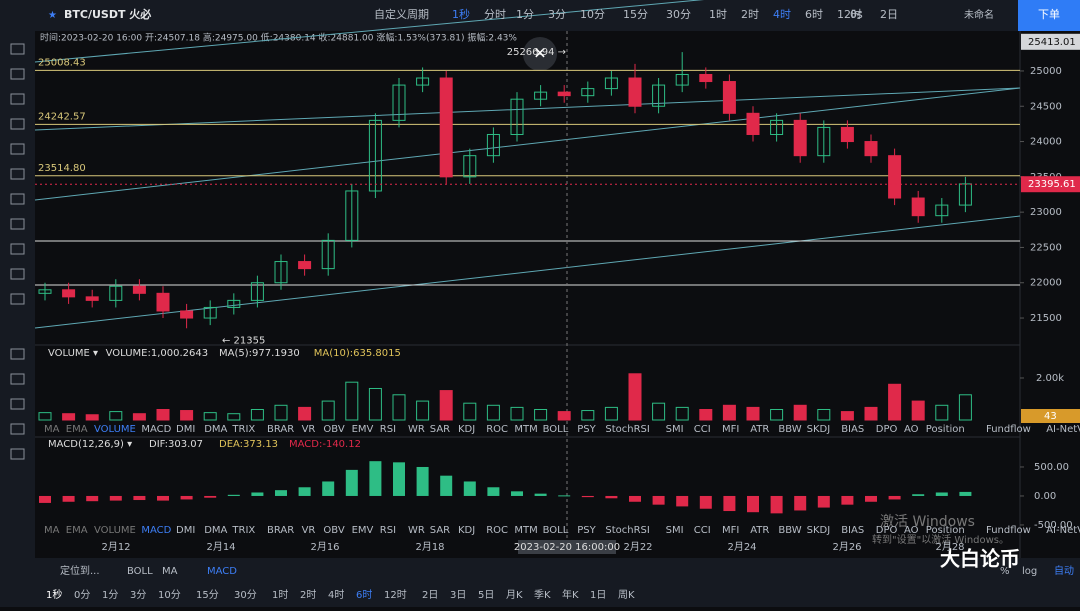 The image size is (1080, 611). What do you see at coordinates (107, 14) in the screenshot?
I see `symbol: BTC/USDT 火必` at bounding box center [107, 14].